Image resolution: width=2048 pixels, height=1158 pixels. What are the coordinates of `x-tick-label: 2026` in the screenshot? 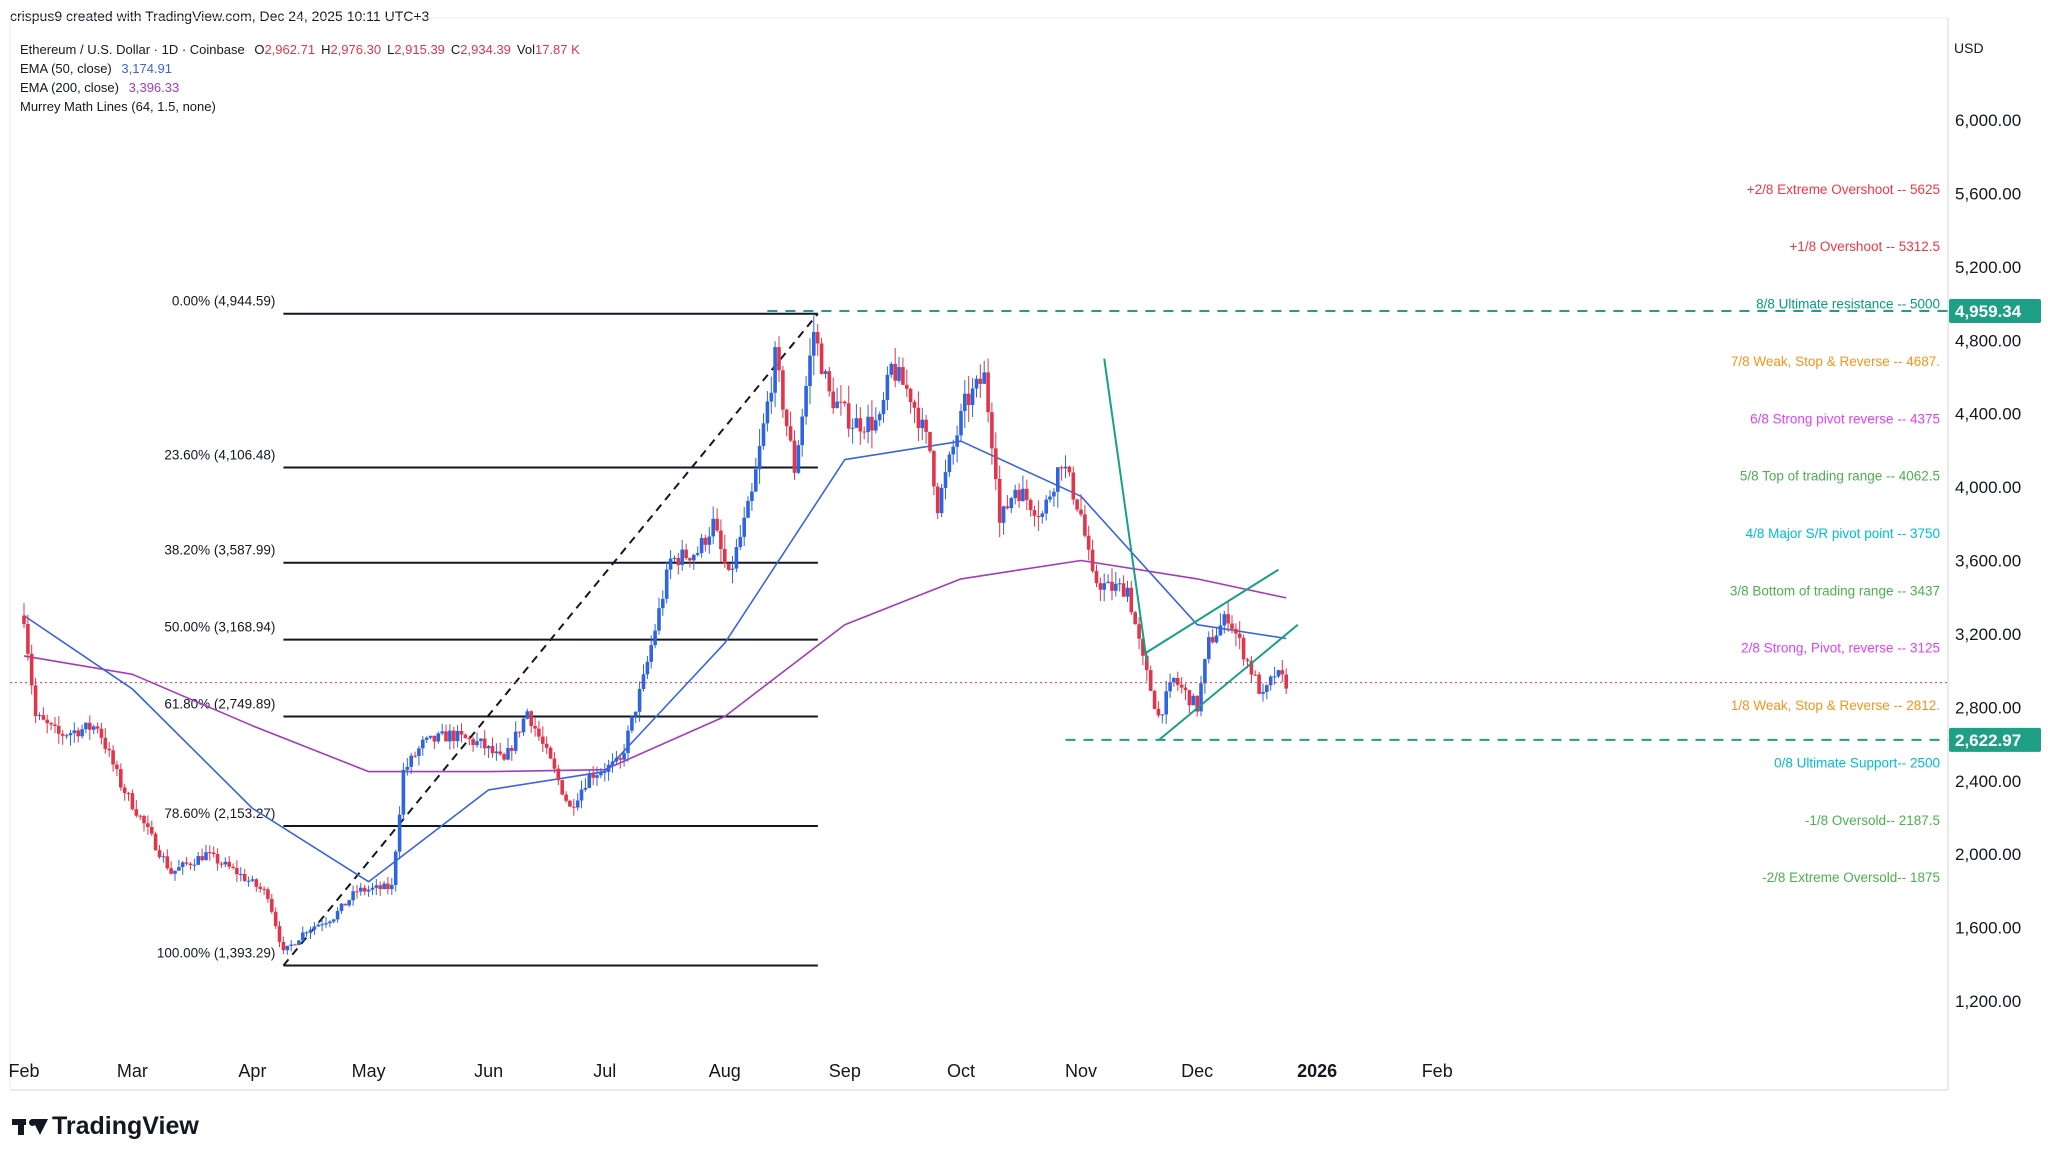 It's located at (1317, 1071).